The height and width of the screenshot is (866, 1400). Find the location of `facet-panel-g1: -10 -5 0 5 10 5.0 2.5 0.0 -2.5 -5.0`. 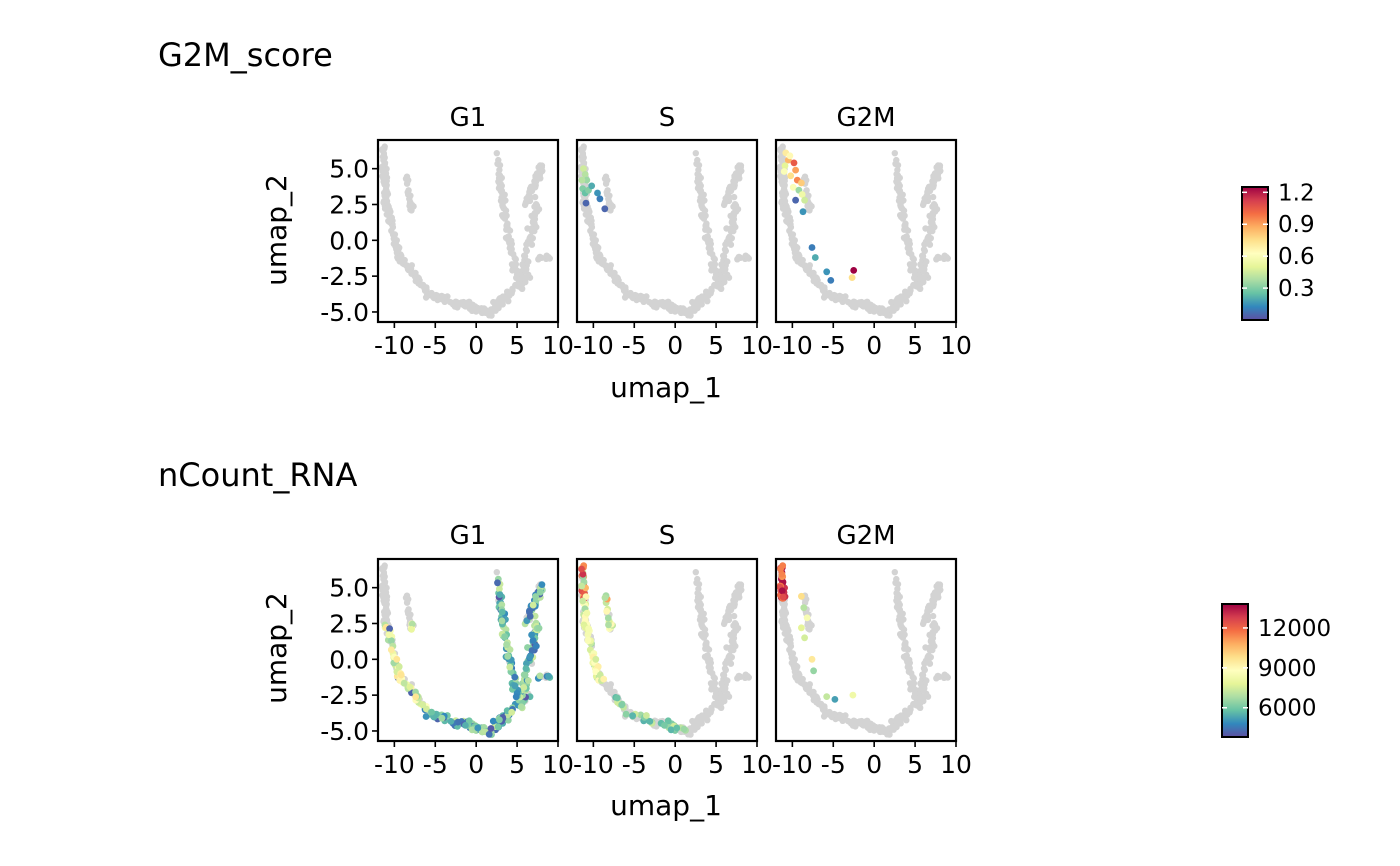

facet-panel-g1: -10 -5 0 5 10 5.0 2.5 0.0 -2.5 -5.0 is located at coordinates (447, 668).